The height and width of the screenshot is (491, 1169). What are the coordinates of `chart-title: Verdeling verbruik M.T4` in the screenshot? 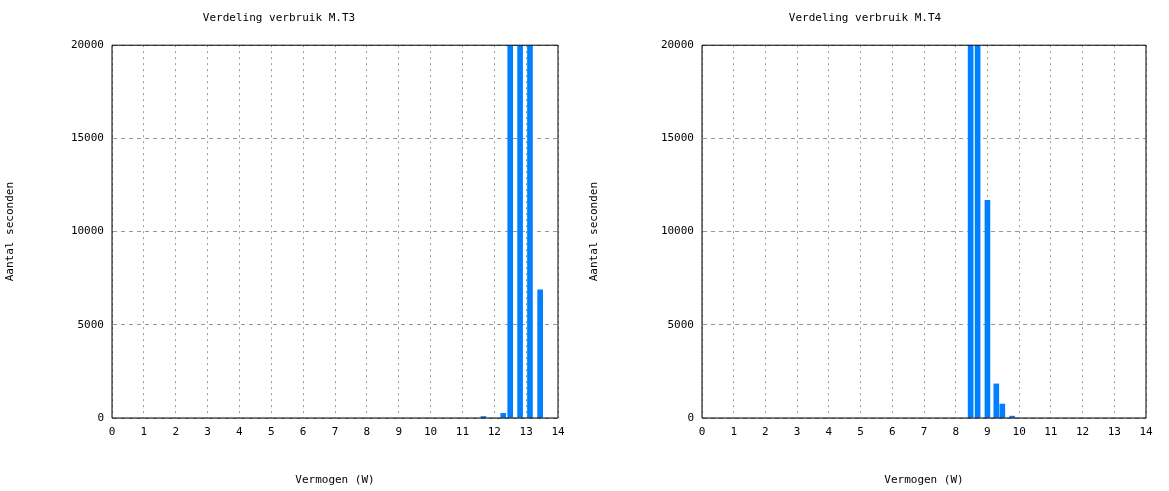 It's located at (865, 18).